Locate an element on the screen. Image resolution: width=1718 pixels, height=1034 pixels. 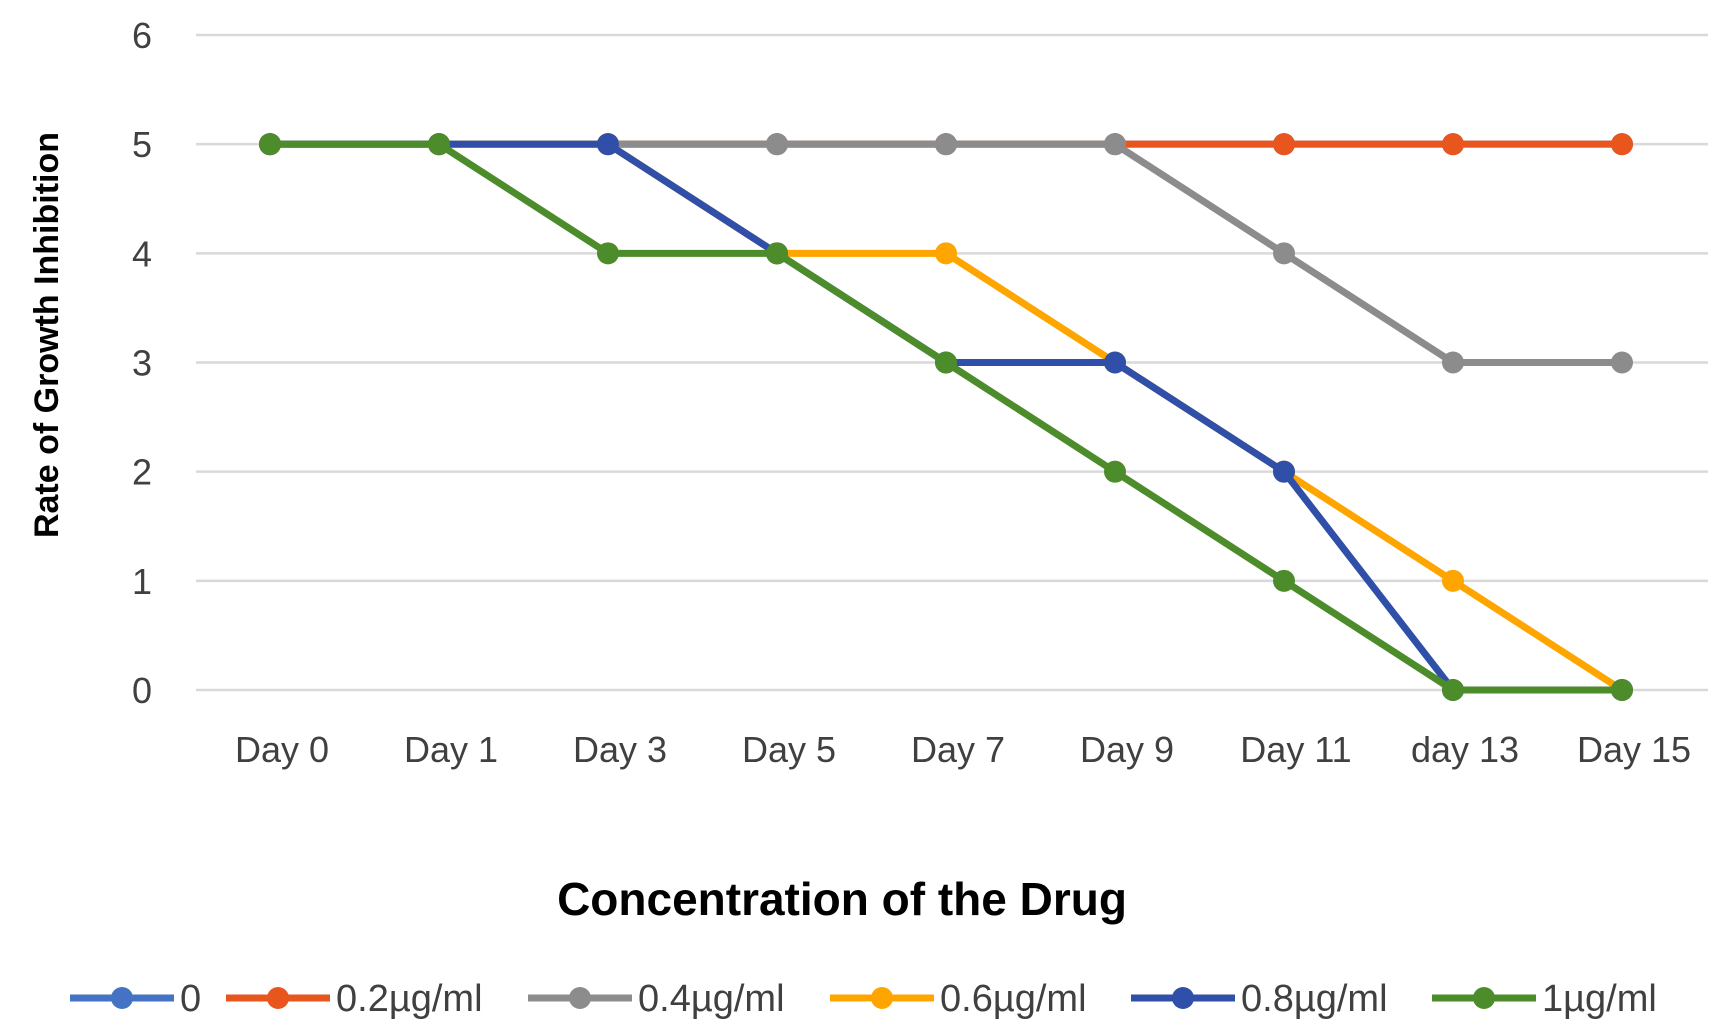
legend: 0 0.2µg/ml 0.4µg/ml 0.6µg/ml 0.8µg/ml 1µg/ml is located at coordinates (863, 999).